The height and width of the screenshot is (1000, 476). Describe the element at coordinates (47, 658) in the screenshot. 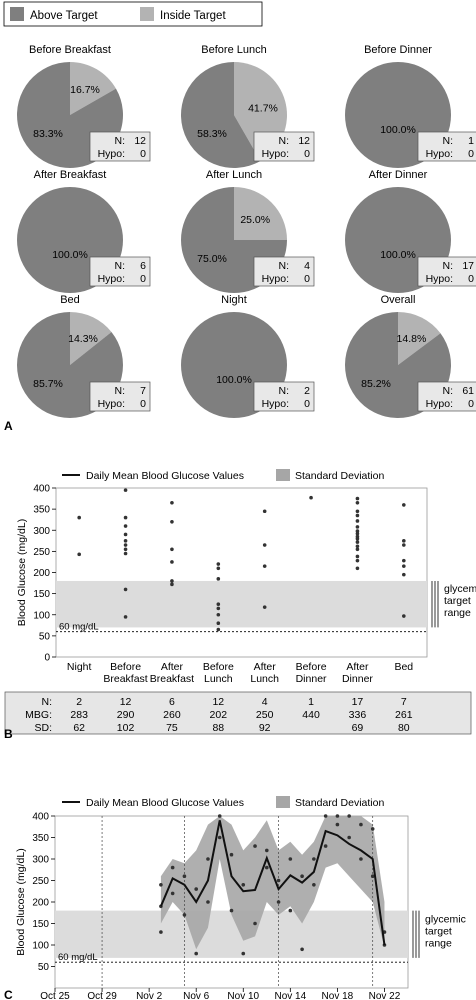

I see `y-tick-label: 0` at that location.